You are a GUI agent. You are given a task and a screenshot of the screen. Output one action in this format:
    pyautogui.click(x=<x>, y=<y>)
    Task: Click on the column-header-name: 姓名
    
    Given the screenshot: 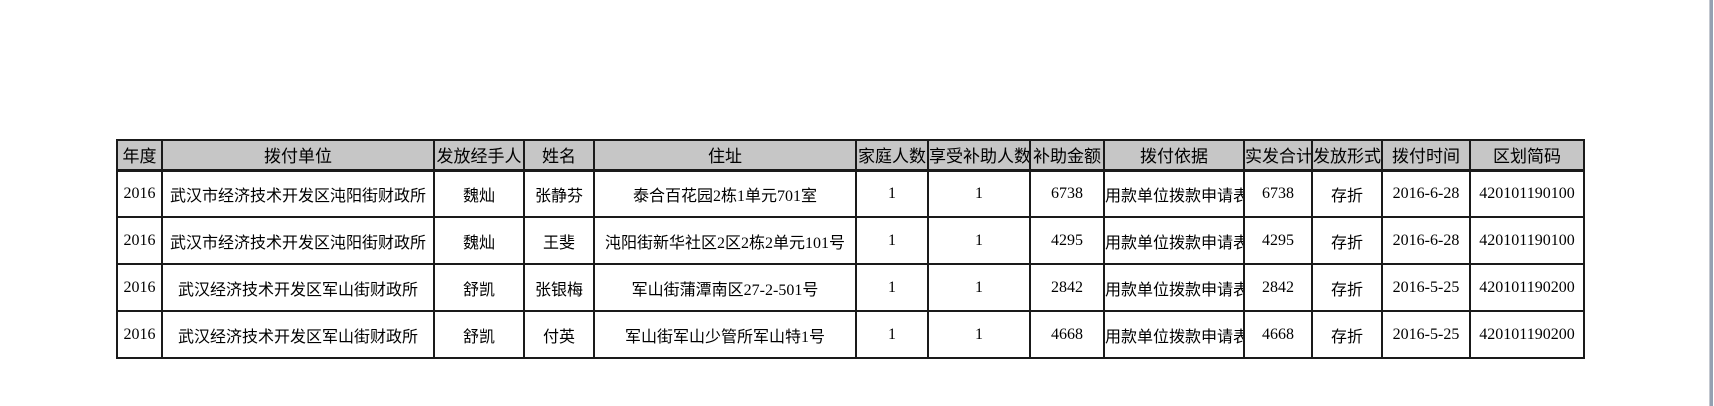 What is the action you would take?
    pyautogui.click(x=559, y=155)
    